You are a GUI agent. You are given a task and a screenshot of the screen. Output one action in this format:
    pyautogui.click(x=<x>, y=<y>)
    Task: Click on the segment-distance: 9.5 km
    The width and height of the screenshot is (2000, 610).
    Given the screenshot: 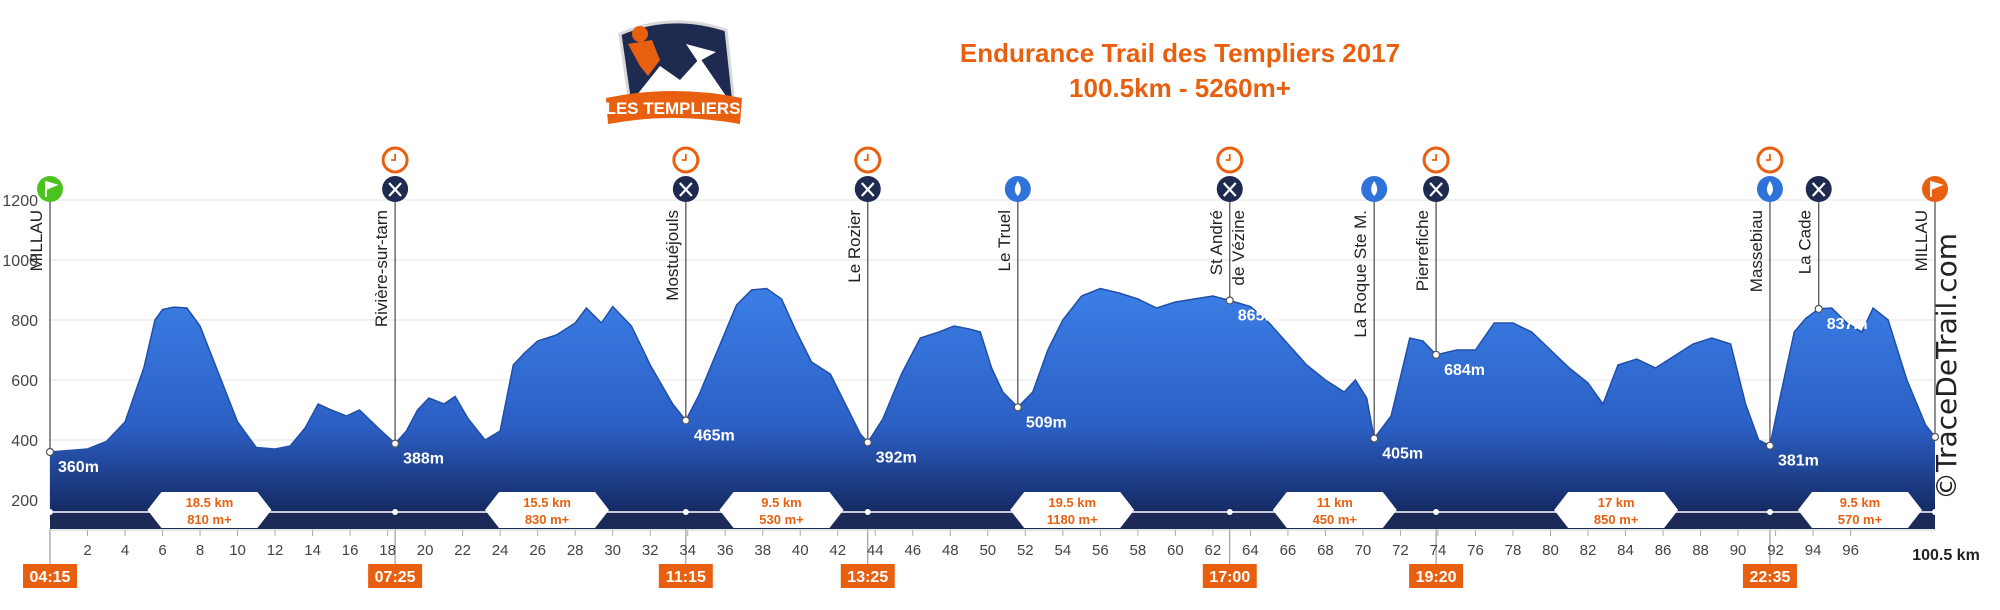 What is the action you would take?
    pyautogui.click(x=1860, y=502)
    